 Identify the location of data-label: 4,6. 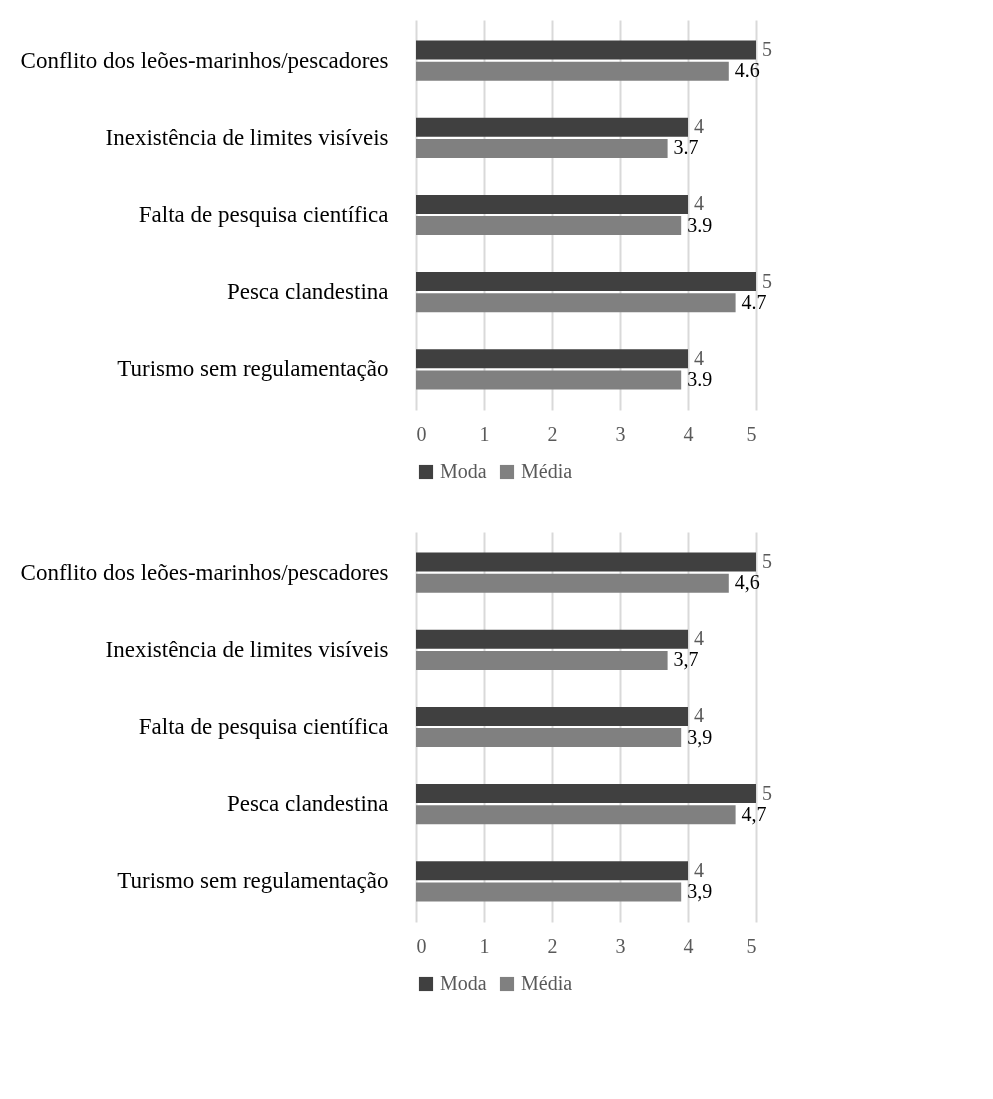
(747, 582).